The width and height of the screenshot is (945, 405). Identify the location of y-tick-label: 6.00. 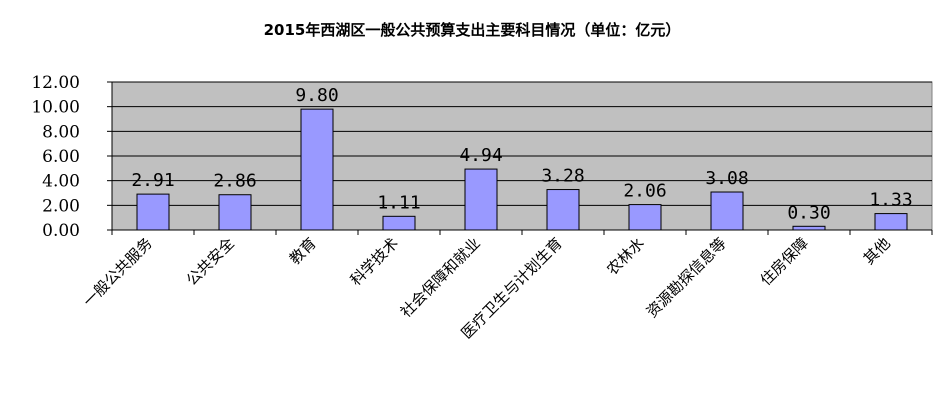
(61, 157).